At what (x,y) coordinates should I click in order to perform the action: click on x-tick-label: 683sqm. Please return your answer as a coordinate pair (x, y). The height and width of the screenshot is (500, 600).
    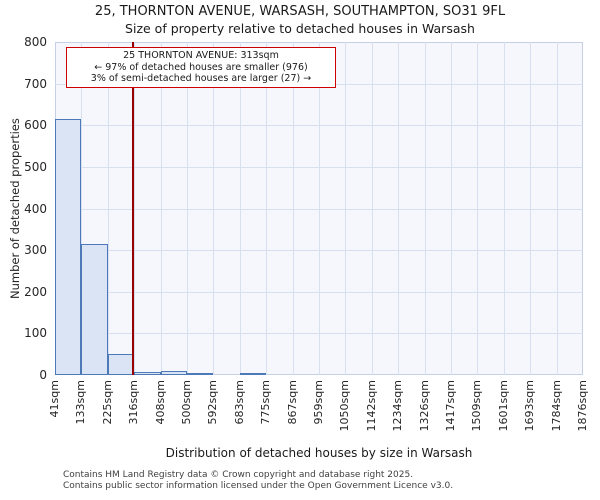
    Looking at the image, I should click on (239, 402).